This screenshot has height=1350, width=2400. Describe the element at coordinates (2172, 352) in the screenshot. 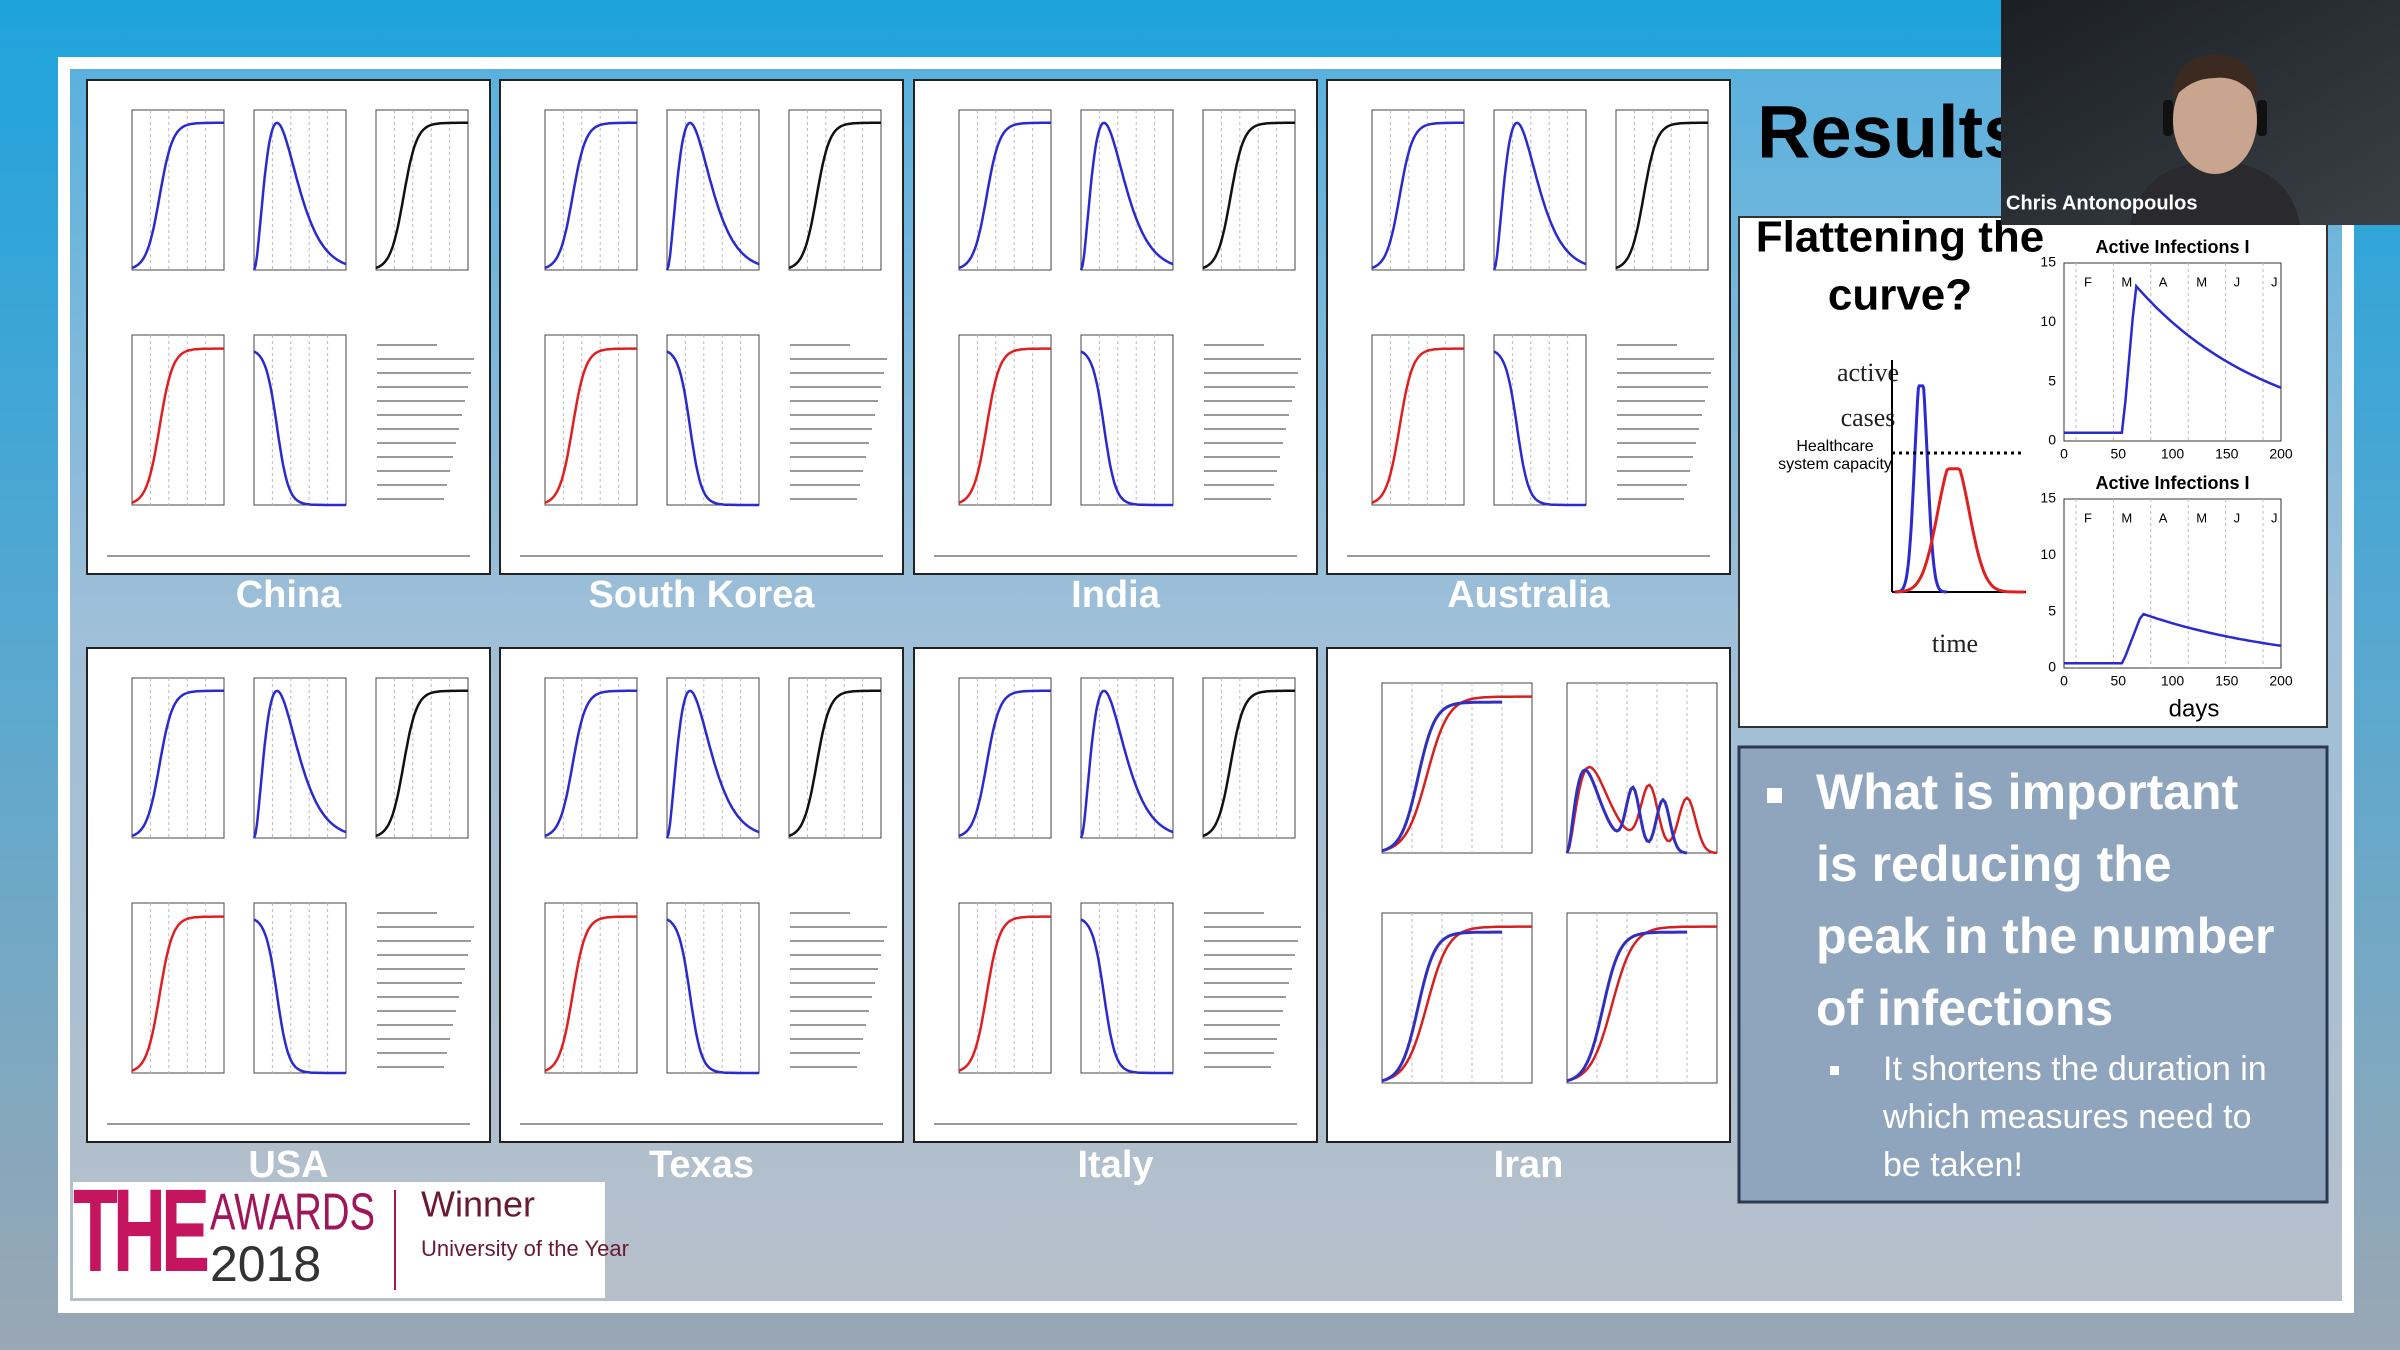

I see `plot-frame` at that location.